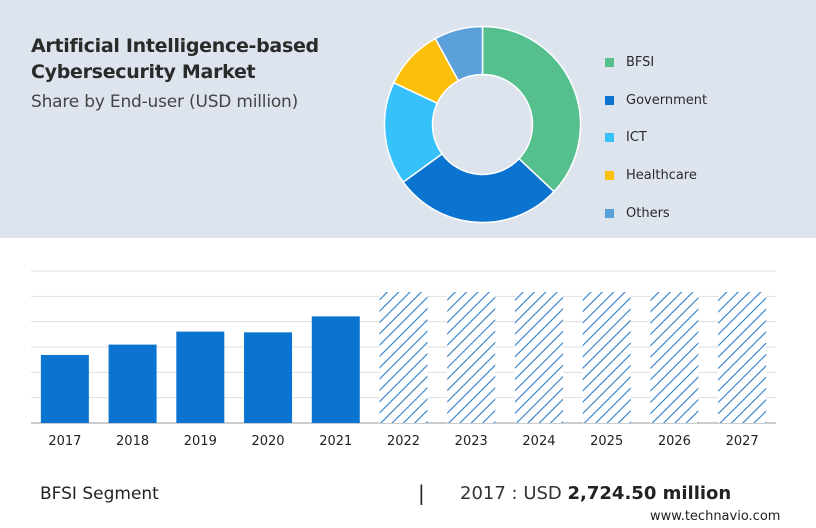 The image size is (816, 528). I want to click on donut-chart, so click(482, 124).